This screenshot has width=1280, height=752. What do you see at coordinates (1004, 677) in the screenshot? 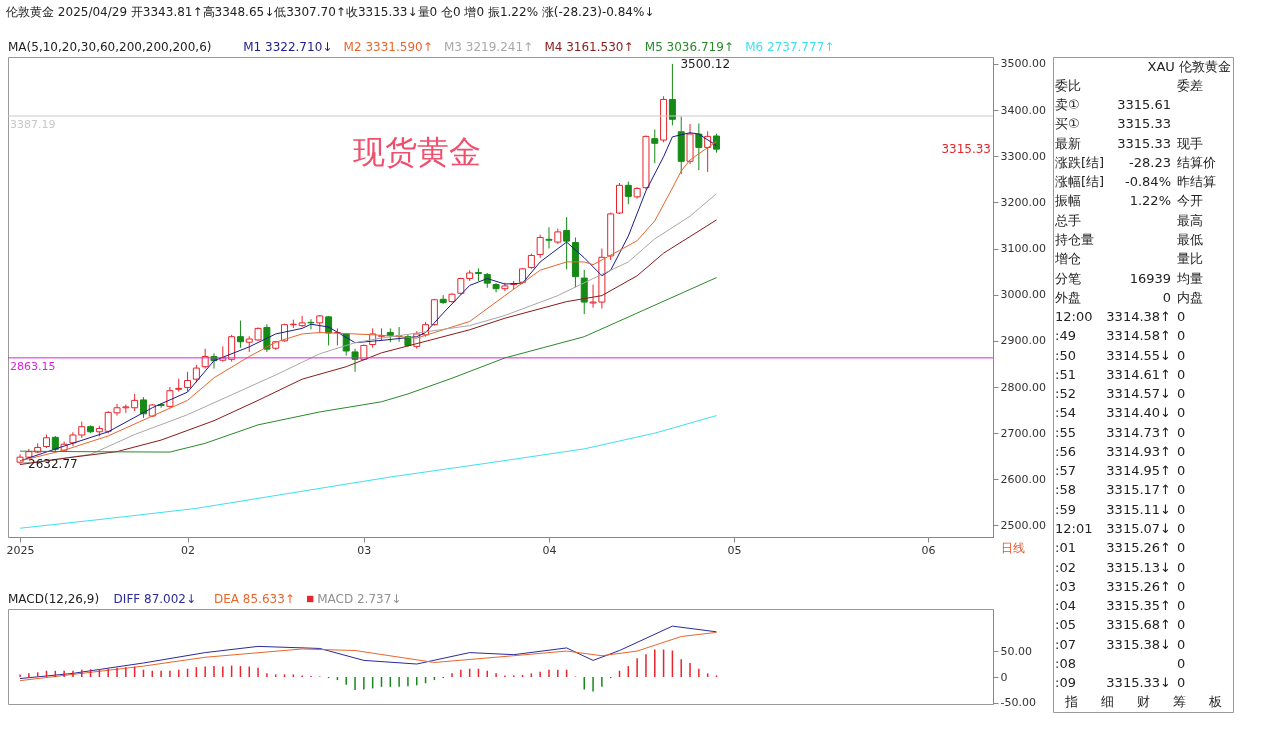
I see `y-tick-label: 0` at bounding box center [1004, 677].